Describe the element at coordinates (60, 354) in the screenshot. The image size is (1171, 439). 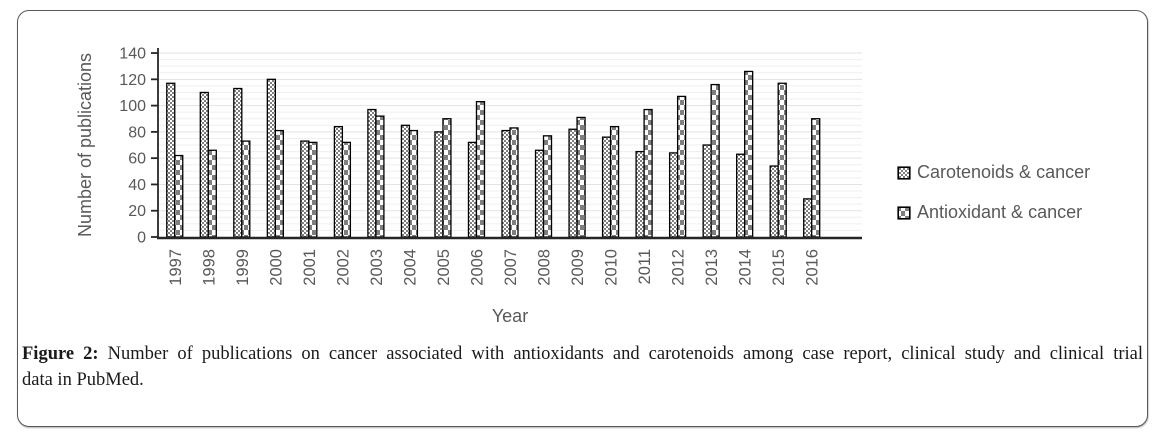
I see `caption-figure-label: Figure 2:` at that location.